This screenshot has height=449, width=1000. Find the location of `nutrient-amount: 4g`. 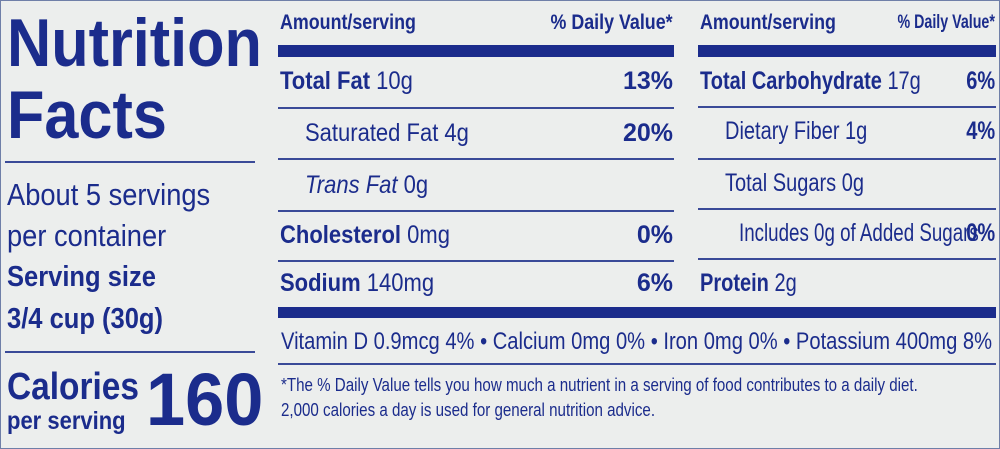

nutrient-amount: 4g is located at coordinates (456, 133).